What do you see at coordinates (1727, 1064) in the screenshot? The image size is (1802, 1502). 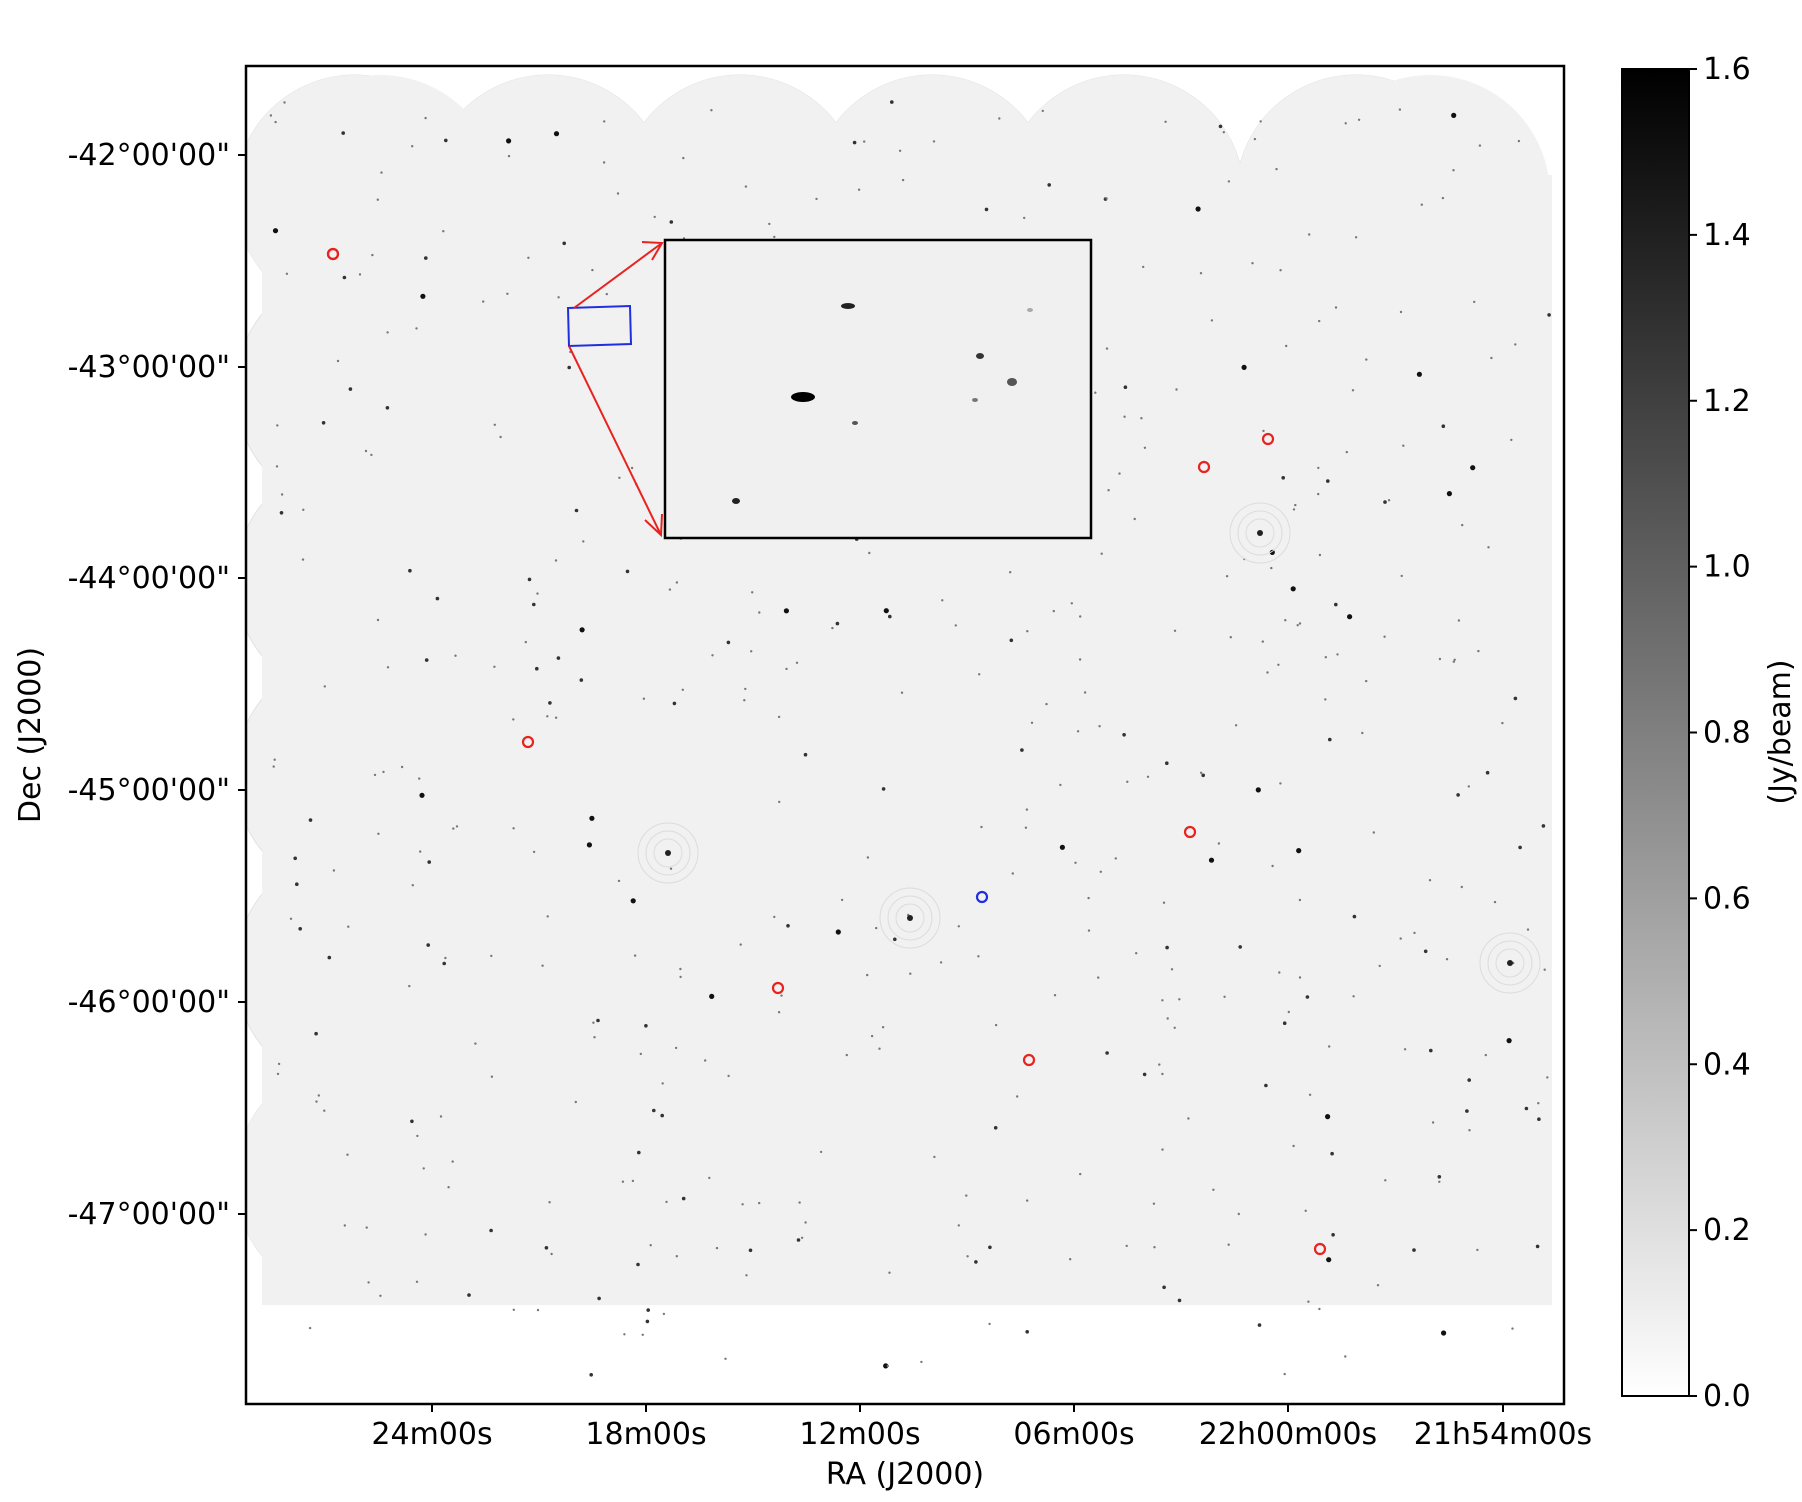 I see `colorbar-tick-label: 0.4` at bounding box center [1727, 1064].